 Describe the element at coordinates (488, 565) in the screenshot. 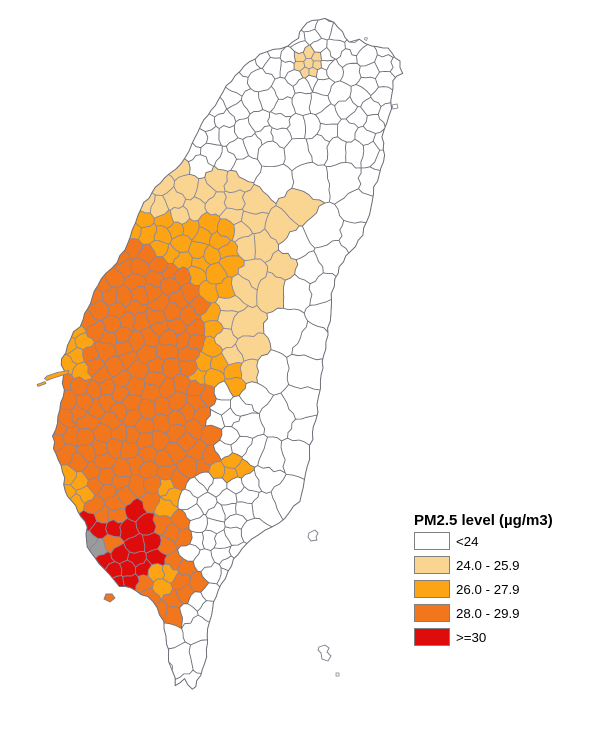

I see `svg-text: 24.0 - 25.9` at that location.